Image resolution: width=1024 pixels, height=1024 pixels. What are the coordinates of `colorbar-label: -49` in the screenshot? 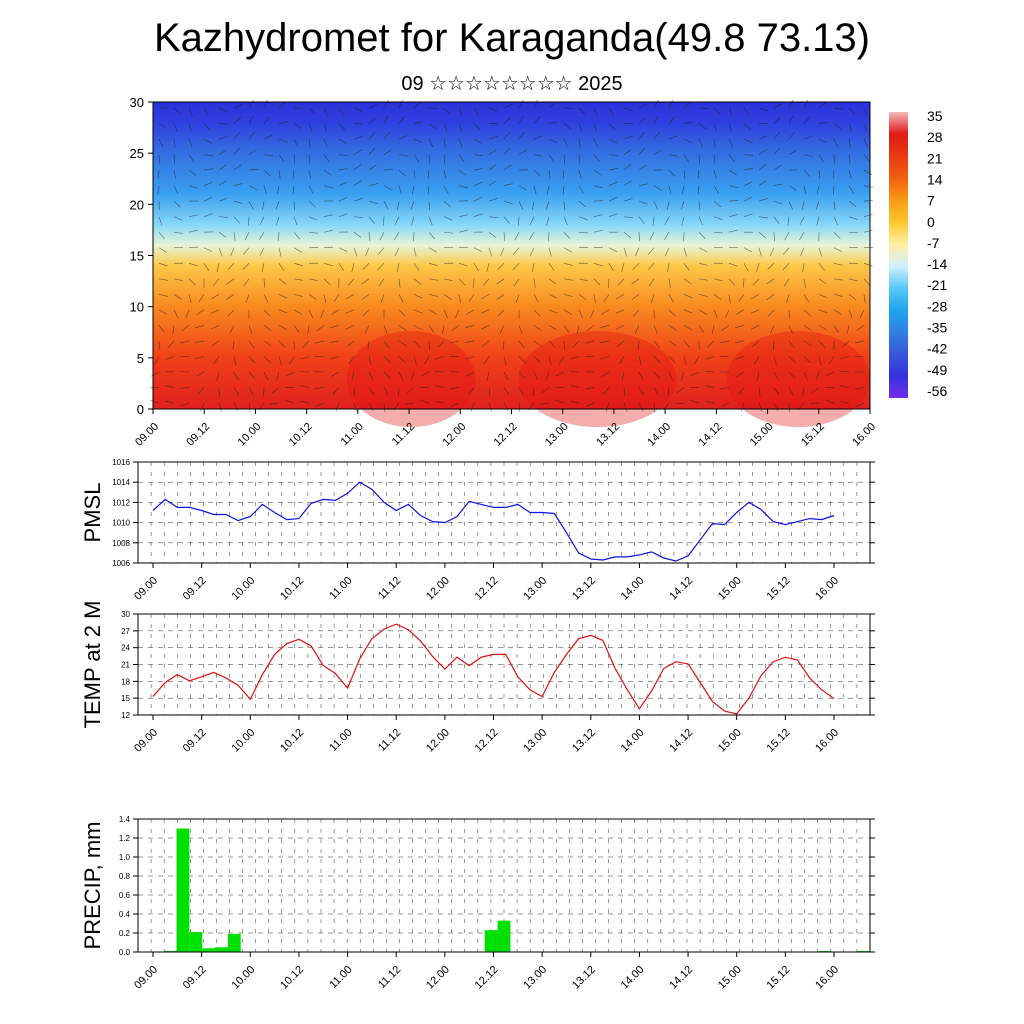 It's located at (937, 370).